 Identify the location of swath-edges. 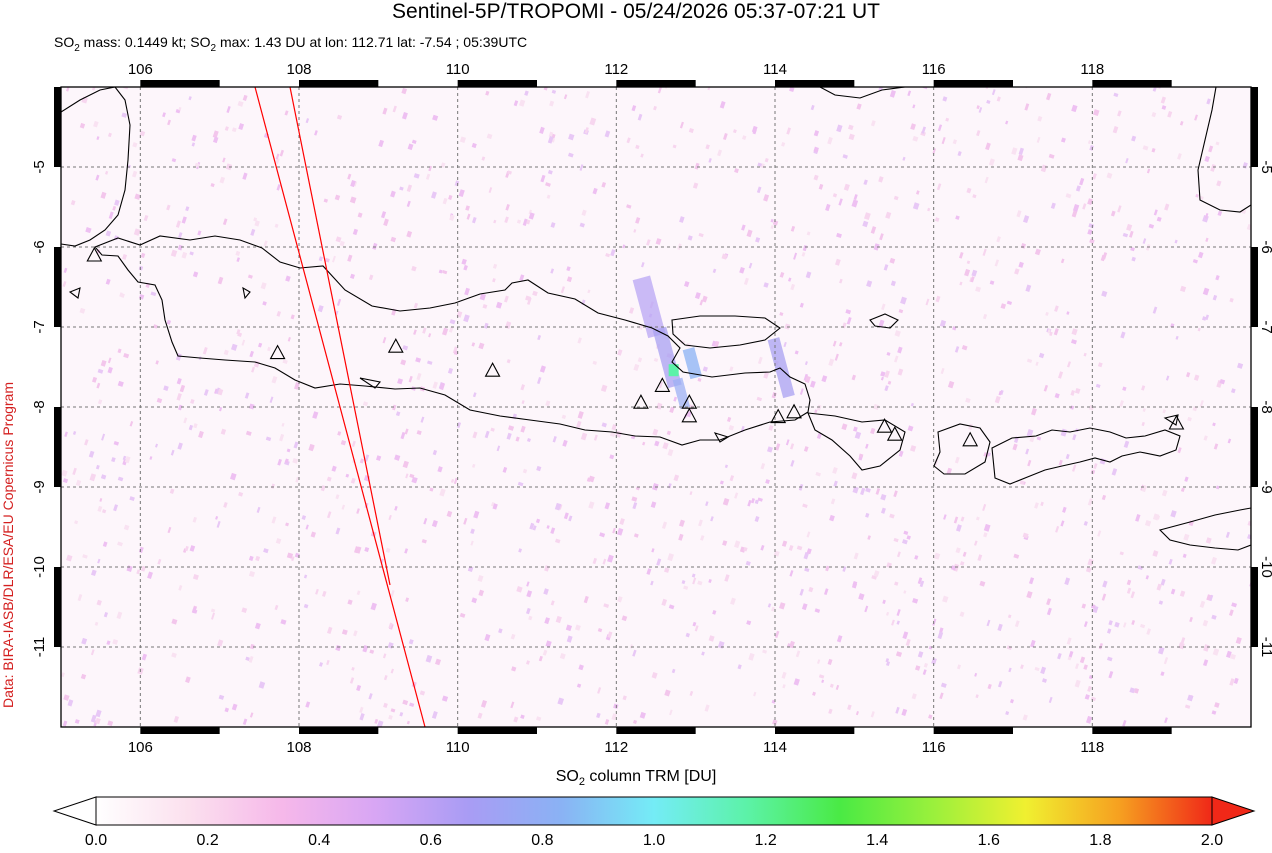
(340, 407).